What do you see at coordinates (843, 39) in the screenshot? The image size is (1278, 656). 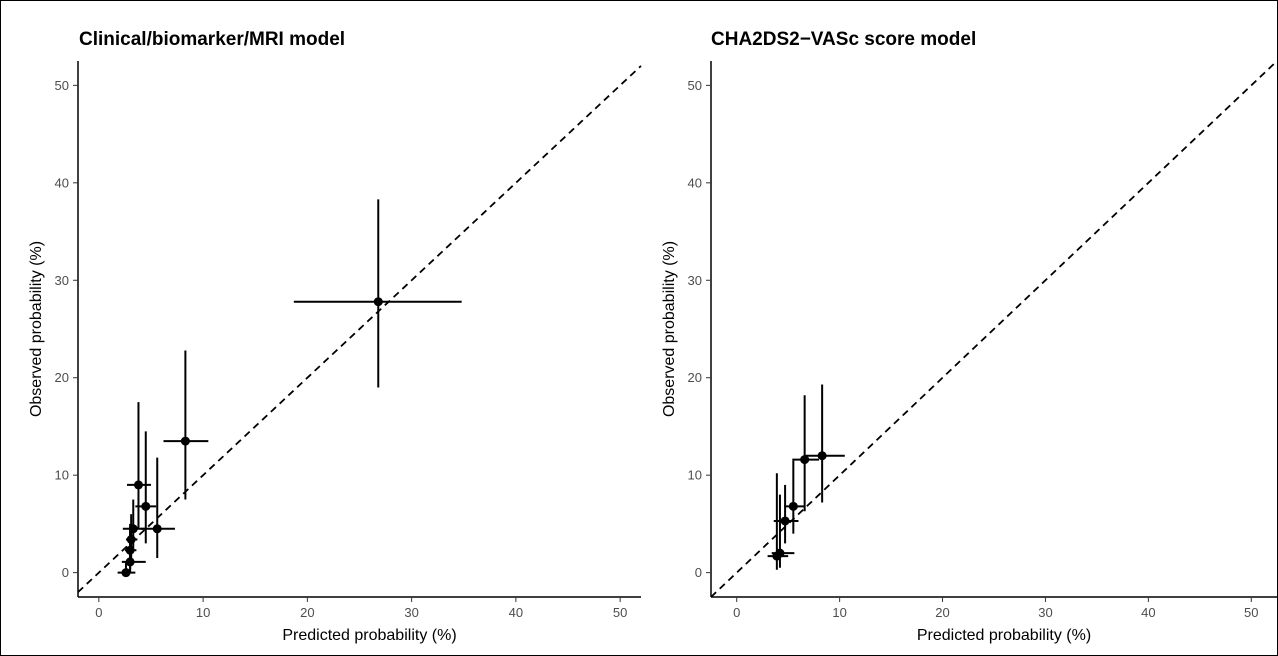 I see `chart-title: CHA2DS2−VASc score model` at bounding box center [843, 39].